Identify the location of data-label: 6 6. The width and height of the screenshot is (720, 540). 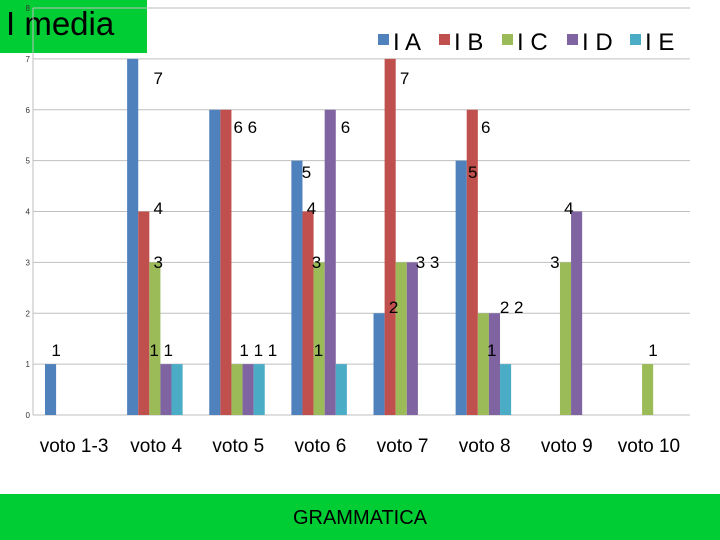
(245, 127).